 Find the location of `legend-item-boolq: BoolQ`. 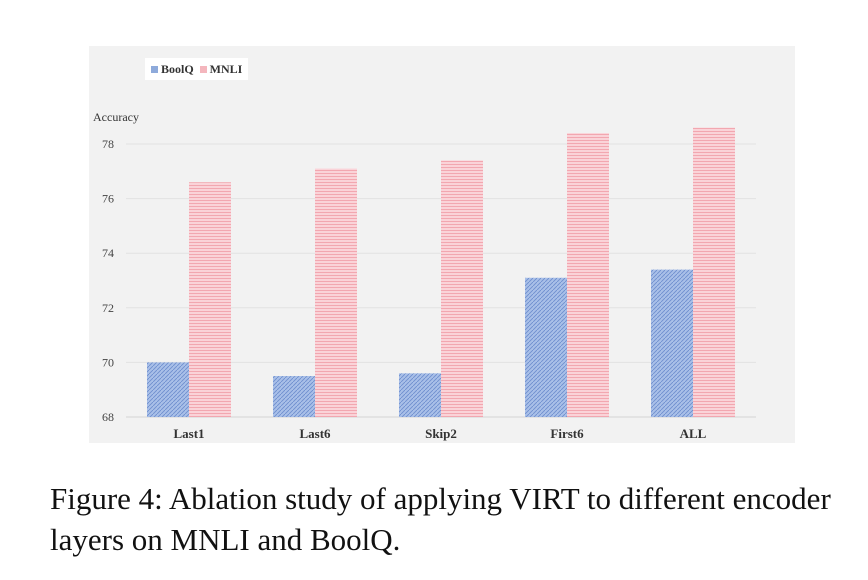

legend-item-boolq: BoolQ is located at coordinates (172, 69).